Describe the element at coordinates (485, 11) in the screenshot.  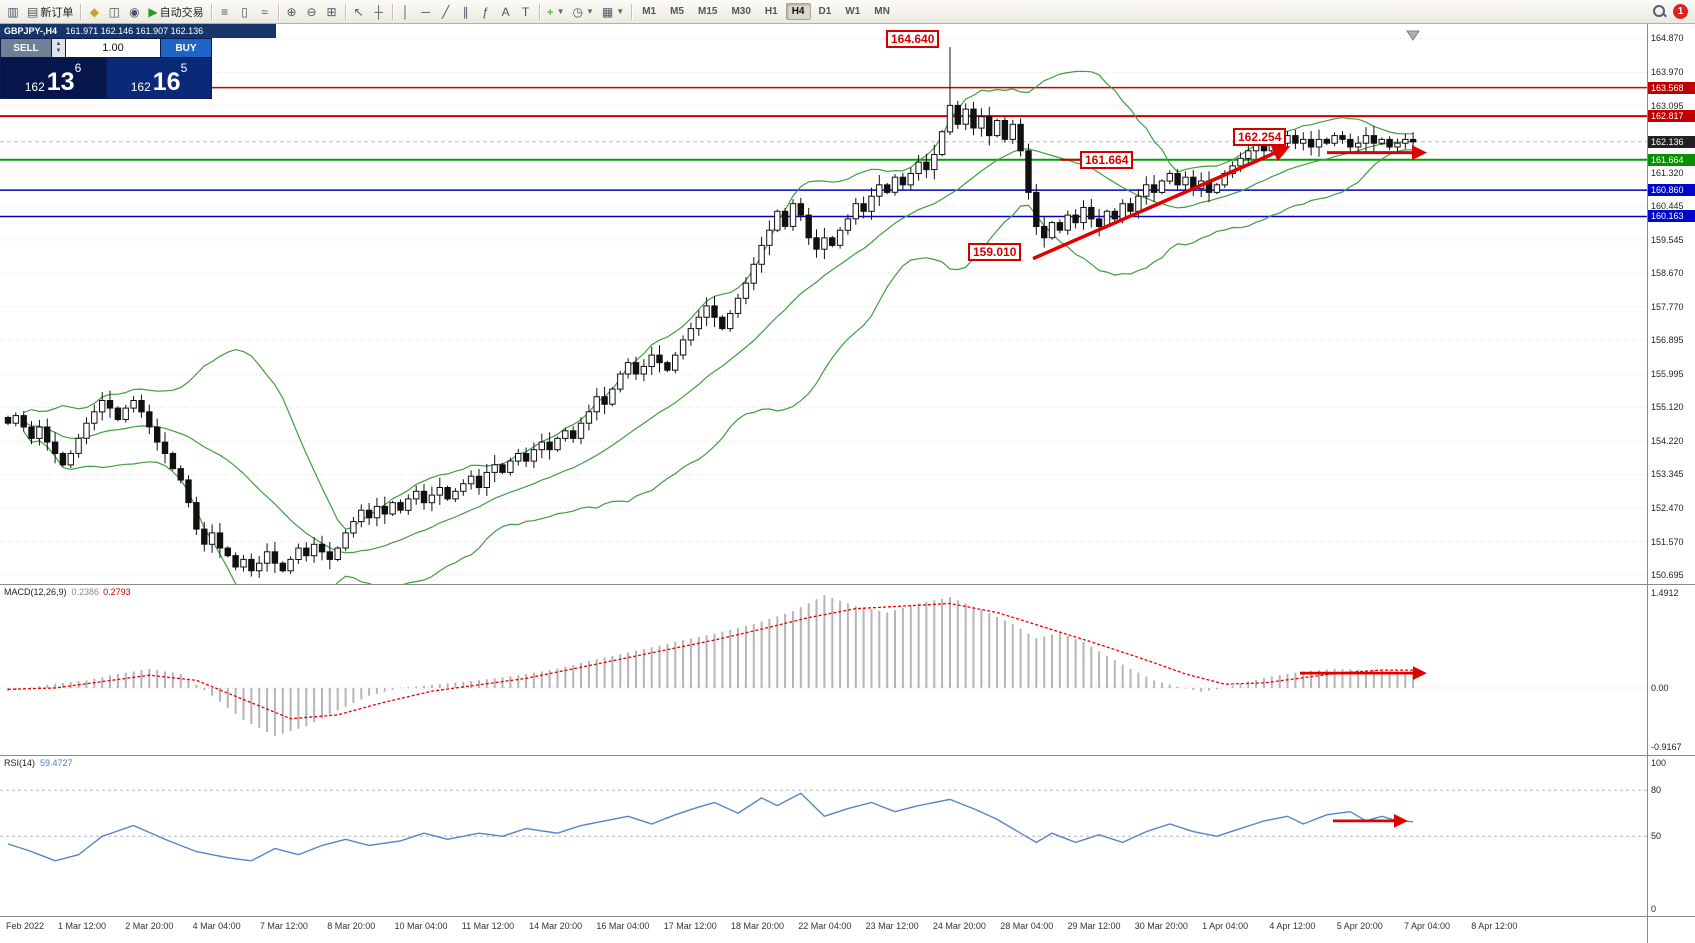
I see `fibonacci-icon: ƒ` at that location.